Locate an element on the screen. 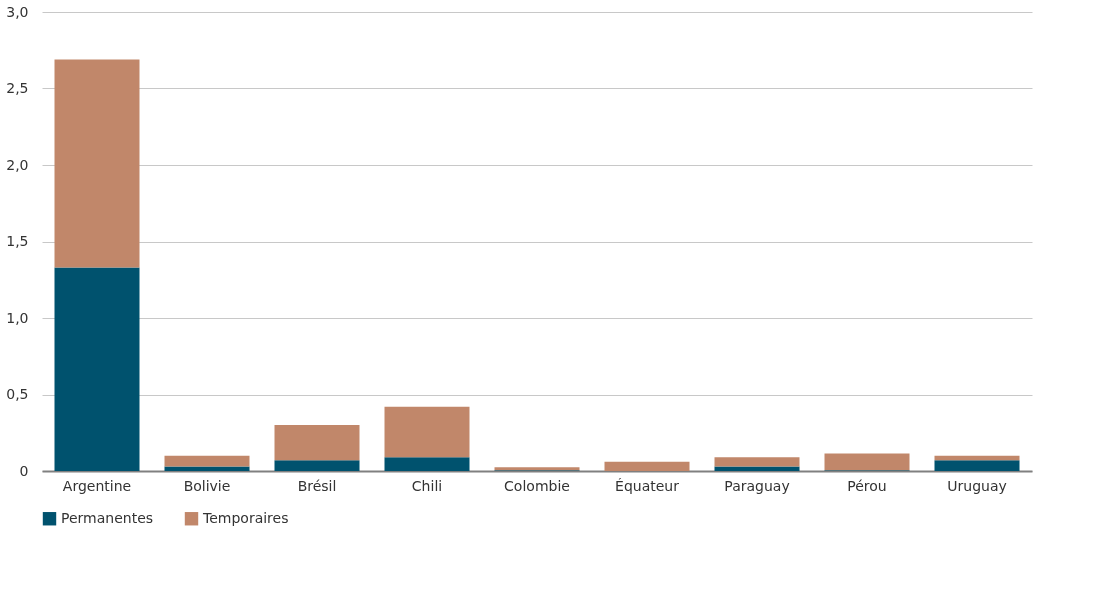  x-tick-label: Chili is located at coordinates (427, 485).